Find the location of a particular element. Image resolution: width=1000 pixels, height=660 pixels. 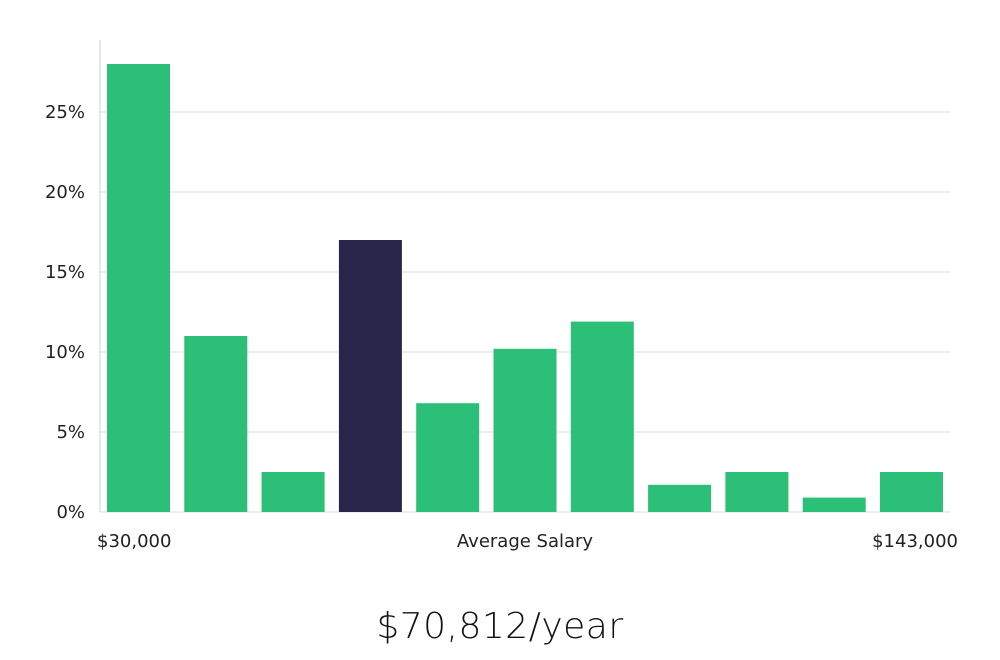

bar-highlighted is located at coordinates (370, 376).